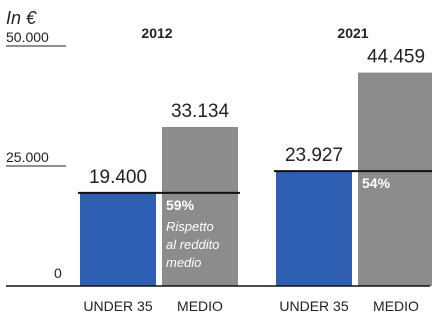 This screenshot has width=432, height=321. I want to click on share-label: 54%, so click(376, 183).